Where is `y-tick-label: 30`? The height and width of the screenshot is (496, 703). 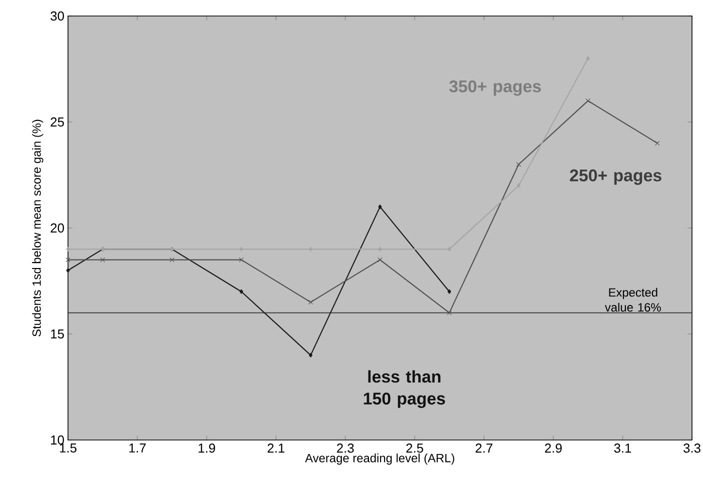 y-tick-label: 30 is located at coordinates (57, 16).